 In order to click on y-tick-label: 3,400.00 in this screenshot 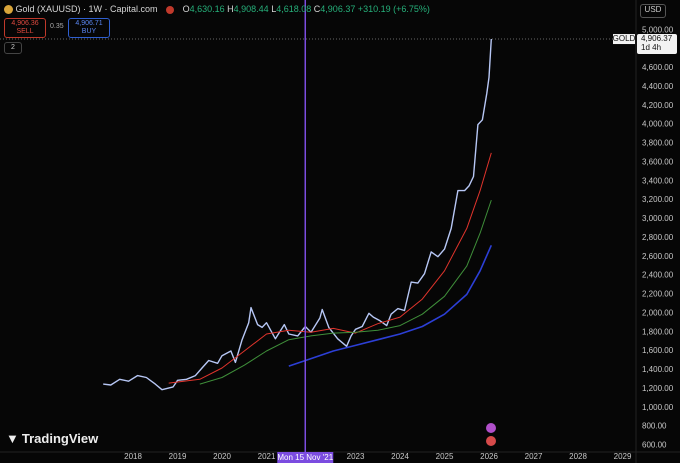, I will do `click(658, 180)`.